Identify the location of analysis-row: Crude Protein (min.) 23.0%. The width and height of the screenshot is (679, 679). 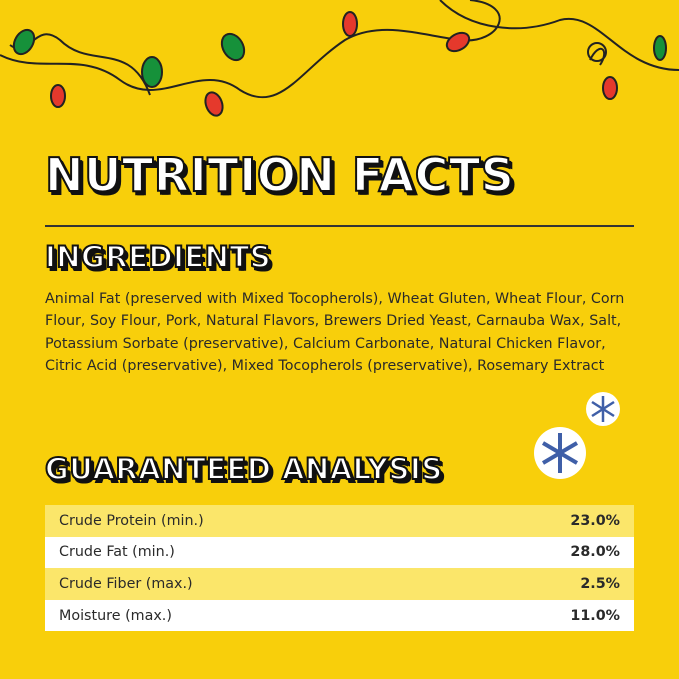
(339, 521).